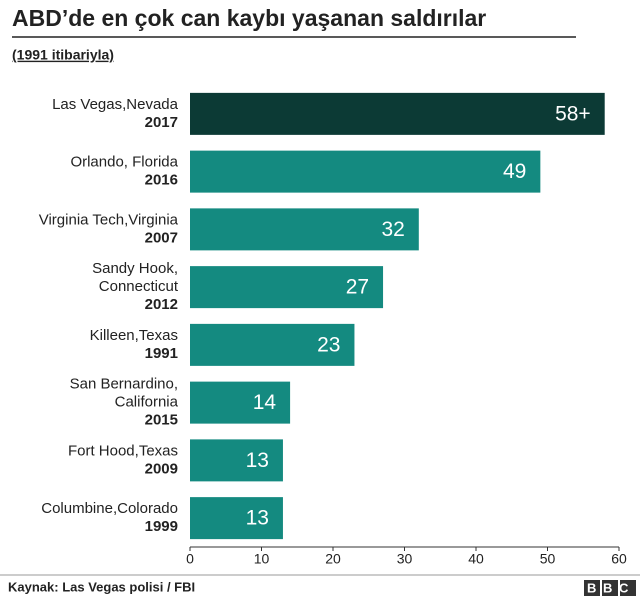 This screenshot has width=640, height=600. Describe the element at coordinates (476, 559) in the screenshot. I see `x-tick-label: 40` at that location.